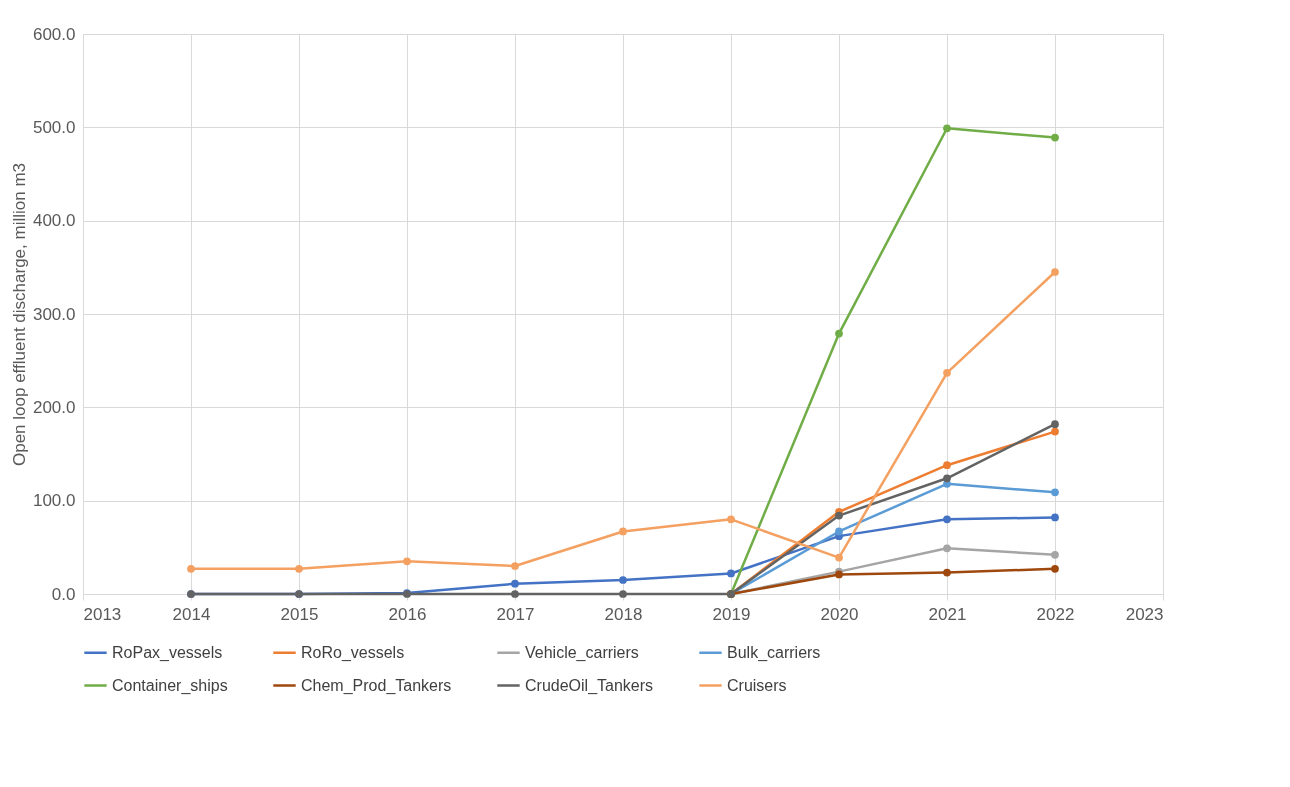  Describe the element at coordinates (54, 34) in the screenshot. I see `y-tick-label: 600.0` at that location.